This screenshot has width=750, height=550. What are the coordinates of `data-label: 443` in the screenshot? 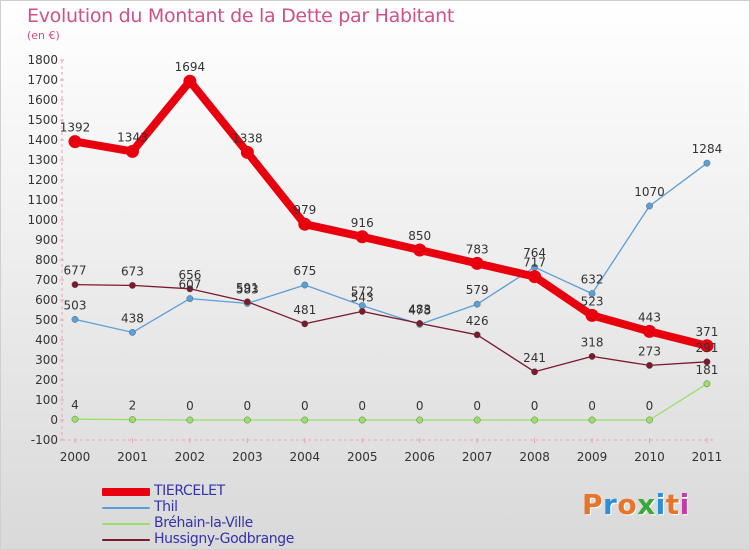 It's located at (649, 317).